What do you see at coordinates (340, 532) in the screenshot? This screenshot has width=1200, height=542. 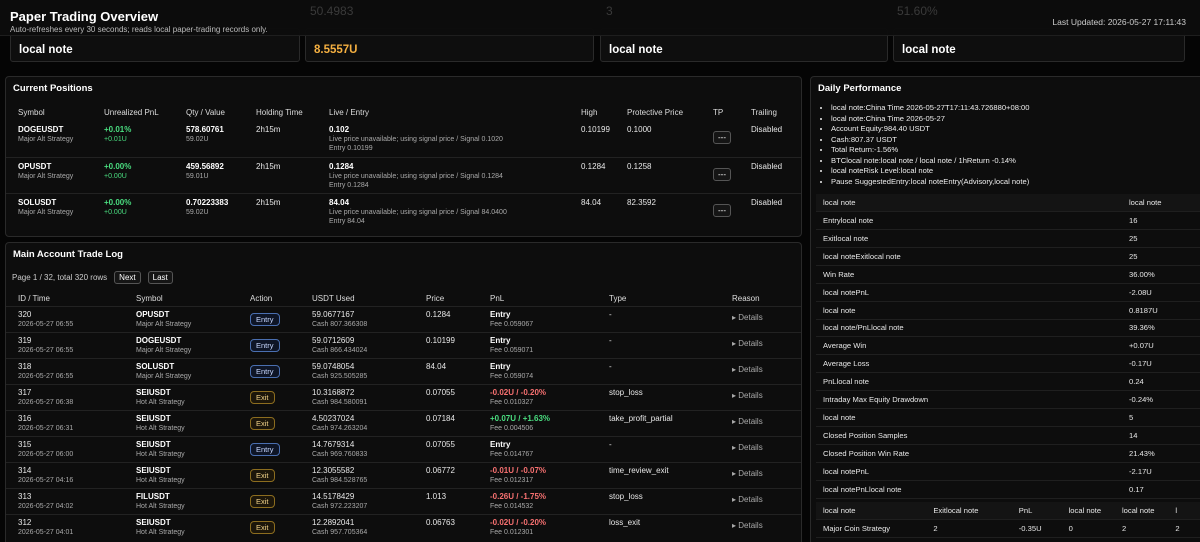 I see `cash: Cash 957.705364` at bounding box center [340, 532].